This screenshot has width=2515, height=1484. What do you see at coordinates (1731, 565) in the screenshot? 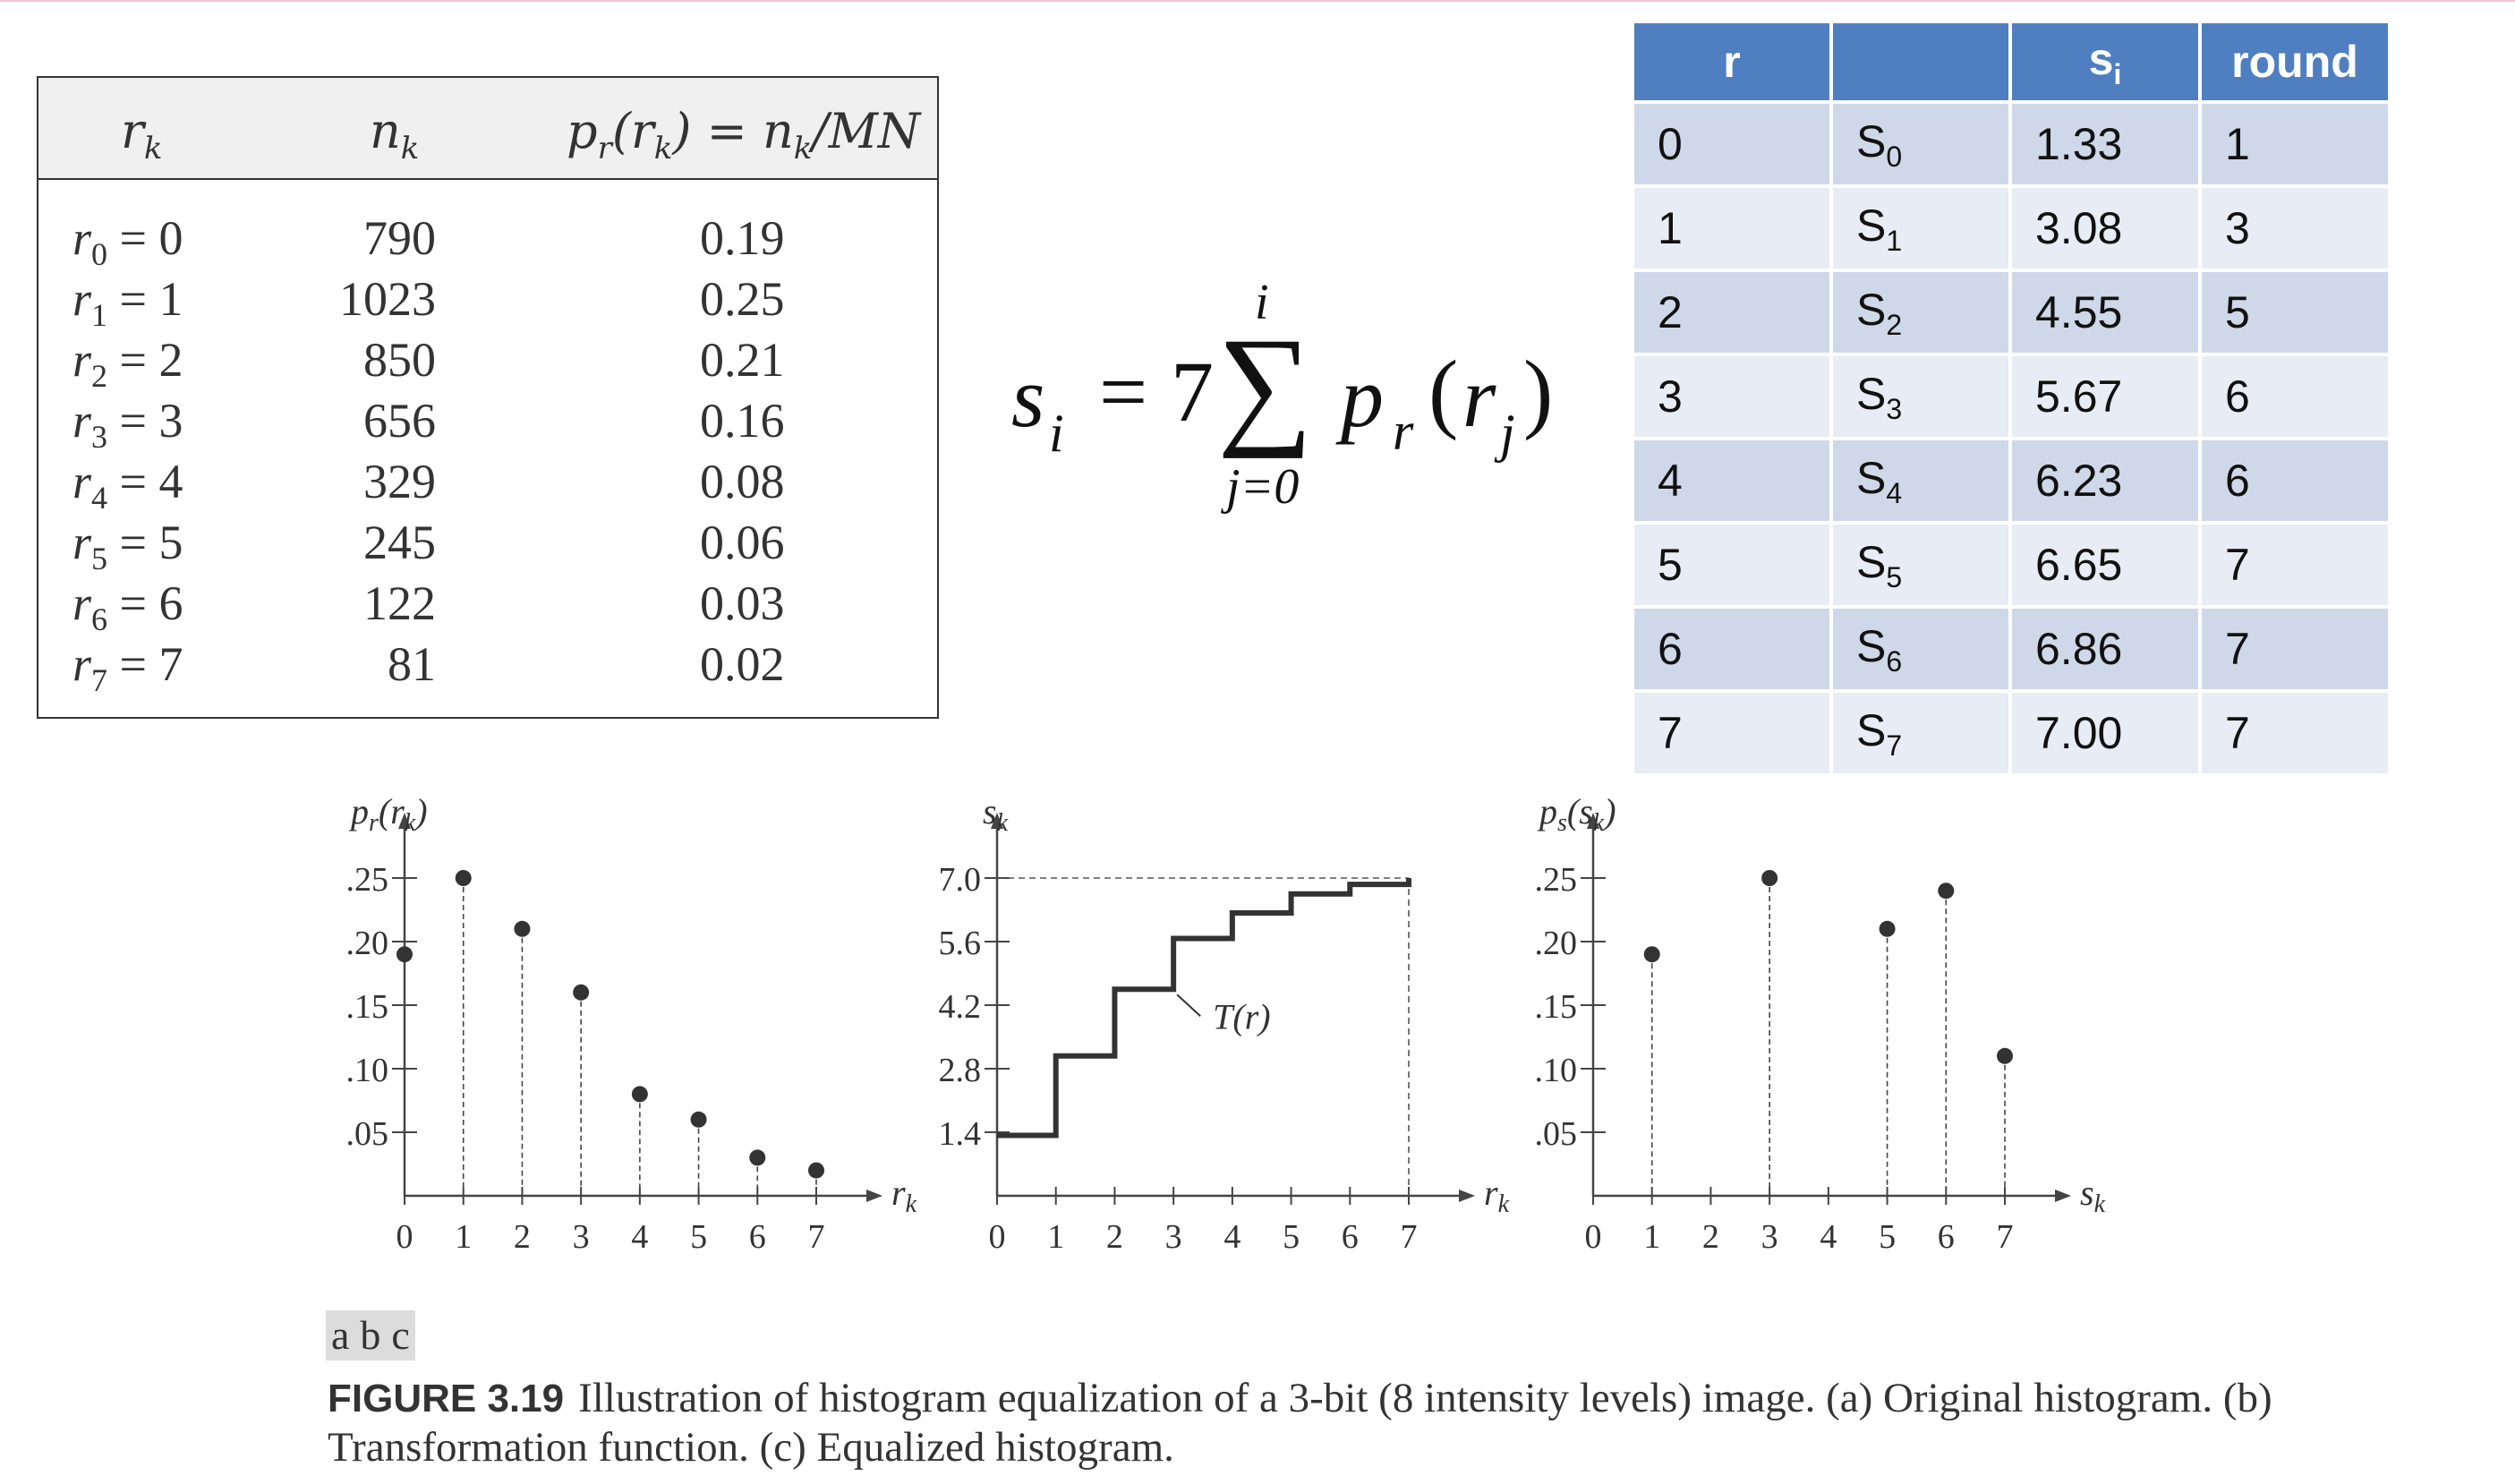
I see `r-cell: 5` at bounding box center [1731, 565].